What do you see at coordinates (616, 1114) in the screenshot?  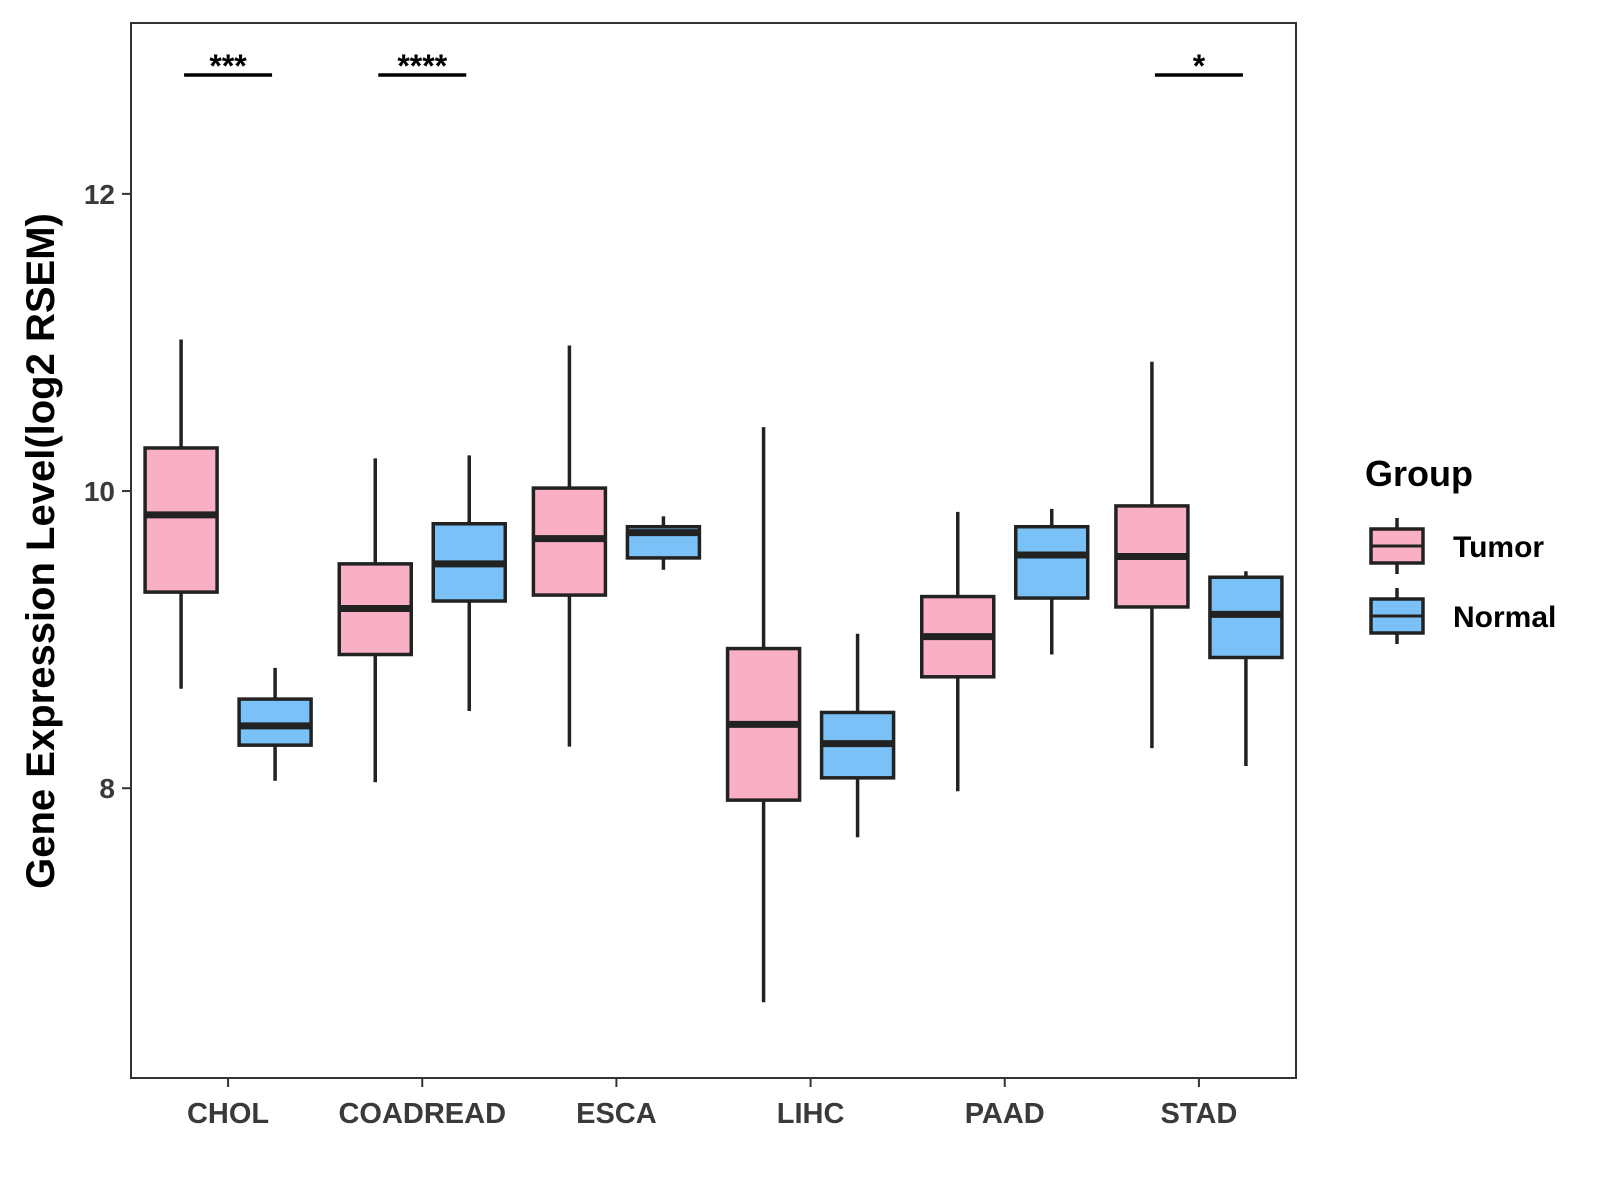 I see `x-tick-label-esca: ESCA` at bounding box center [616, 1114].